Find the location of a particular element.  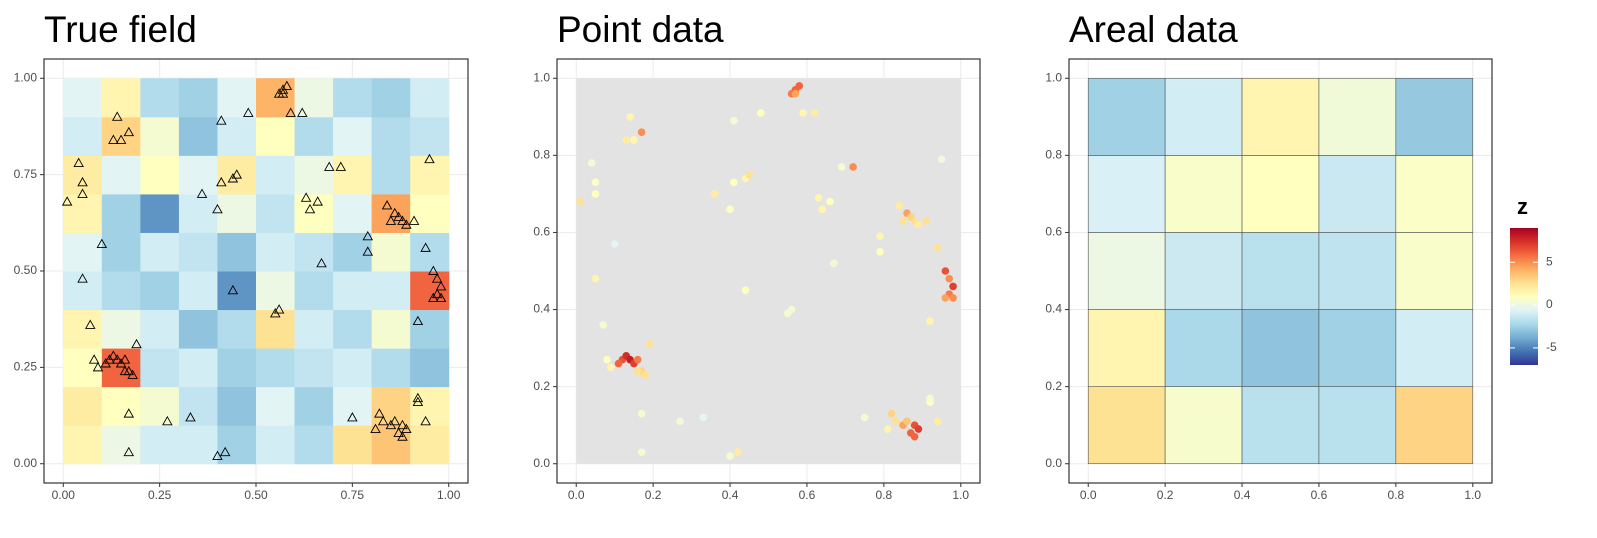

x-tick-label: 1.00 is located at coordinates (449, 495).